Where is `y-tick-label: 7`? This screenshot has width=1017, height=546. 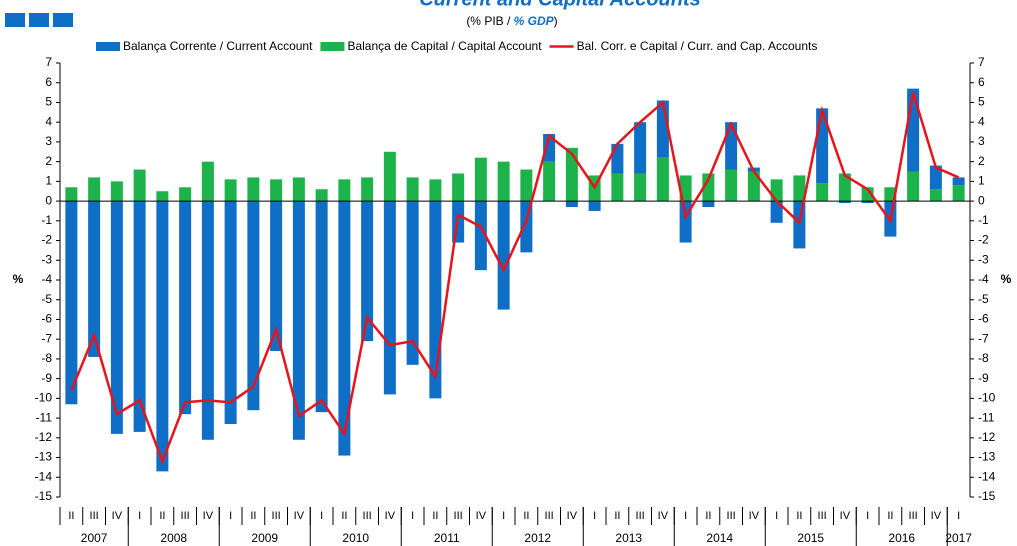 y-tick-label: 7 is located at coordinates (981, 62).